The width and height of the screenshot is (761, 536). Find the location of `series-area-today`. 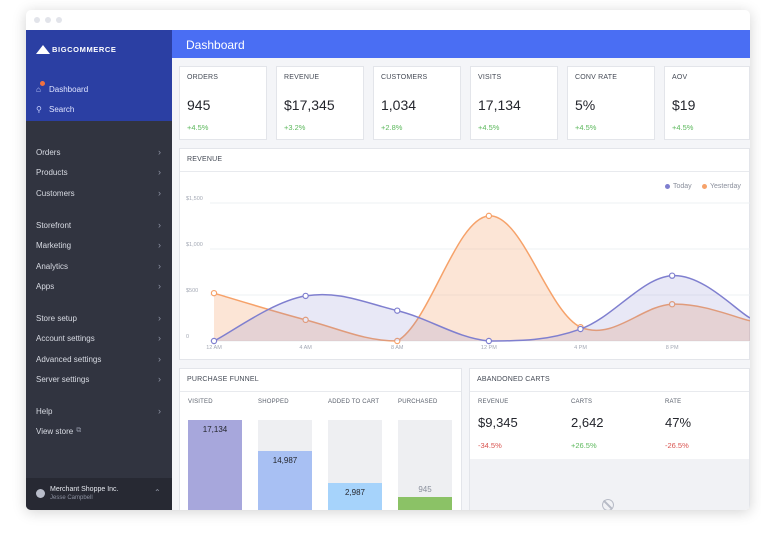

series-area-today is located at coordinates (482, 308).